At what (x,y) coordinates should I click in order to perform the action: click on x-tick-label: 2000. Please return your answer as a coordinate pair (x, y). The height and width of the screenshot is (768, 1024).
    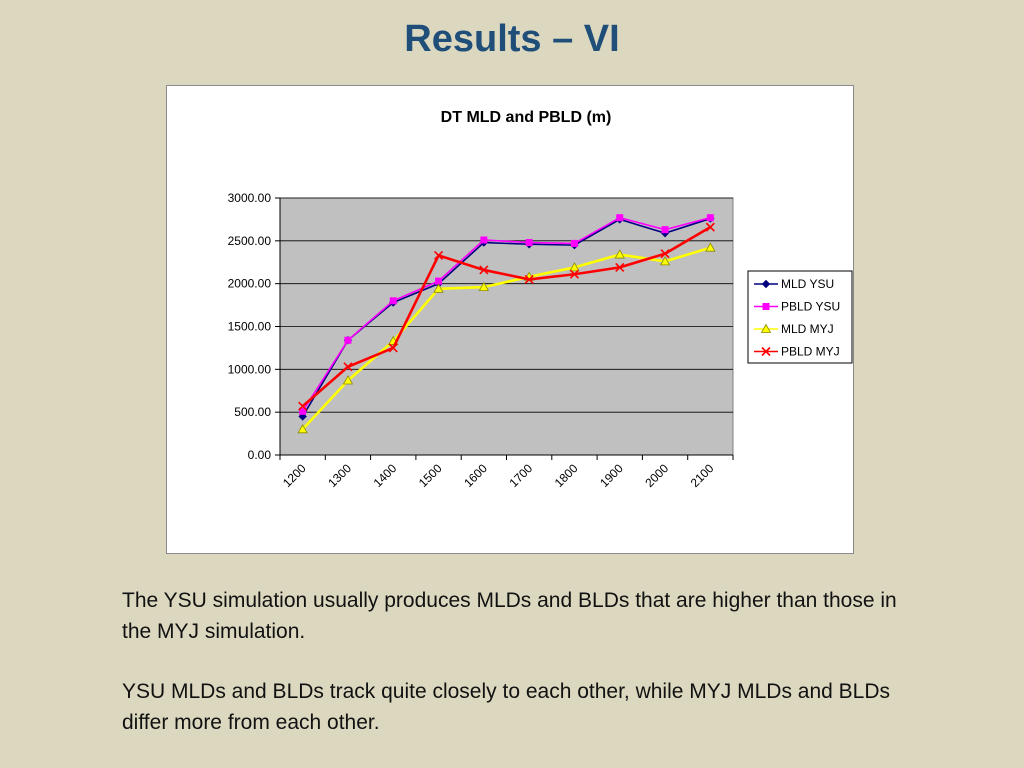
    Looking at the image, I should click on (656, 475).